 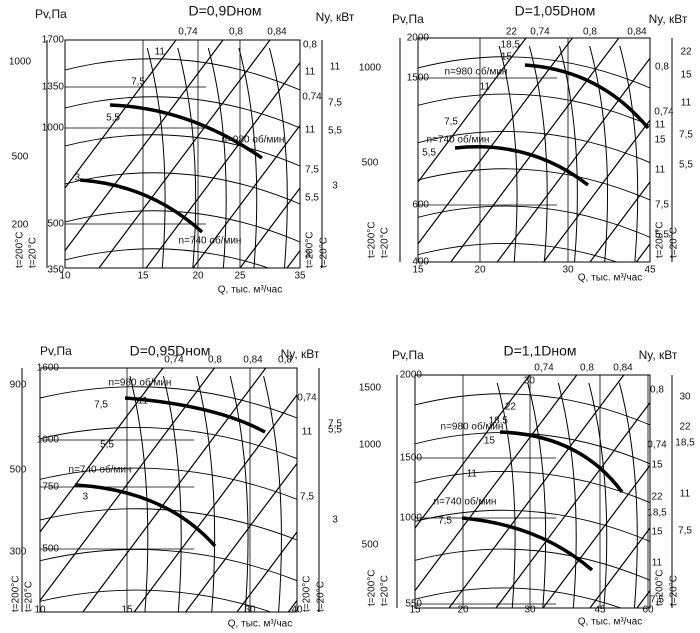 What do you see at coordinates (335, 17) in the screenshot?
I see `y2-label: Ny, кВт` at bounding box center [335, 17].